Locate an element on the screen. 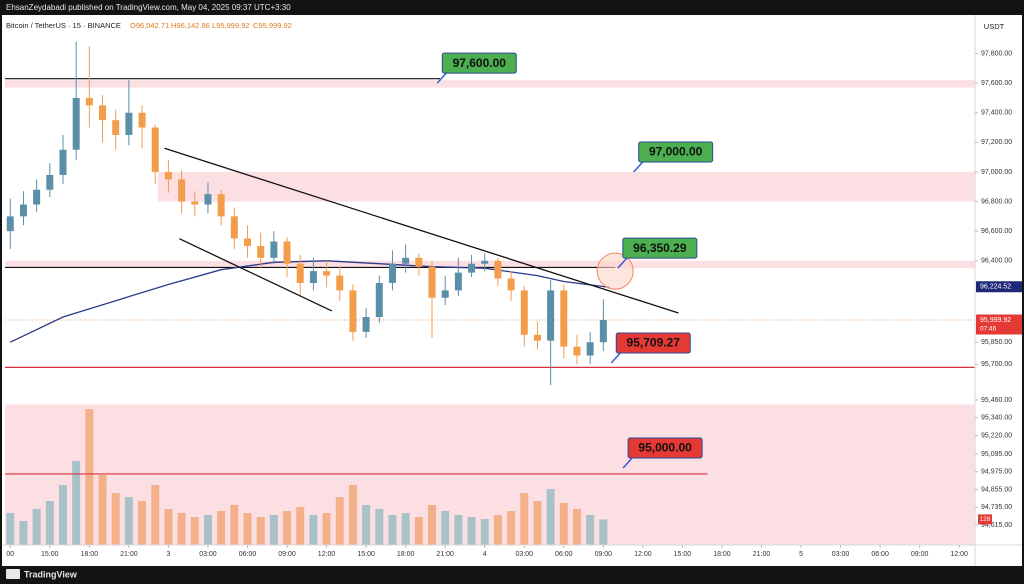  callout-label: 95,000.00 is located at coordinates (665, 448).